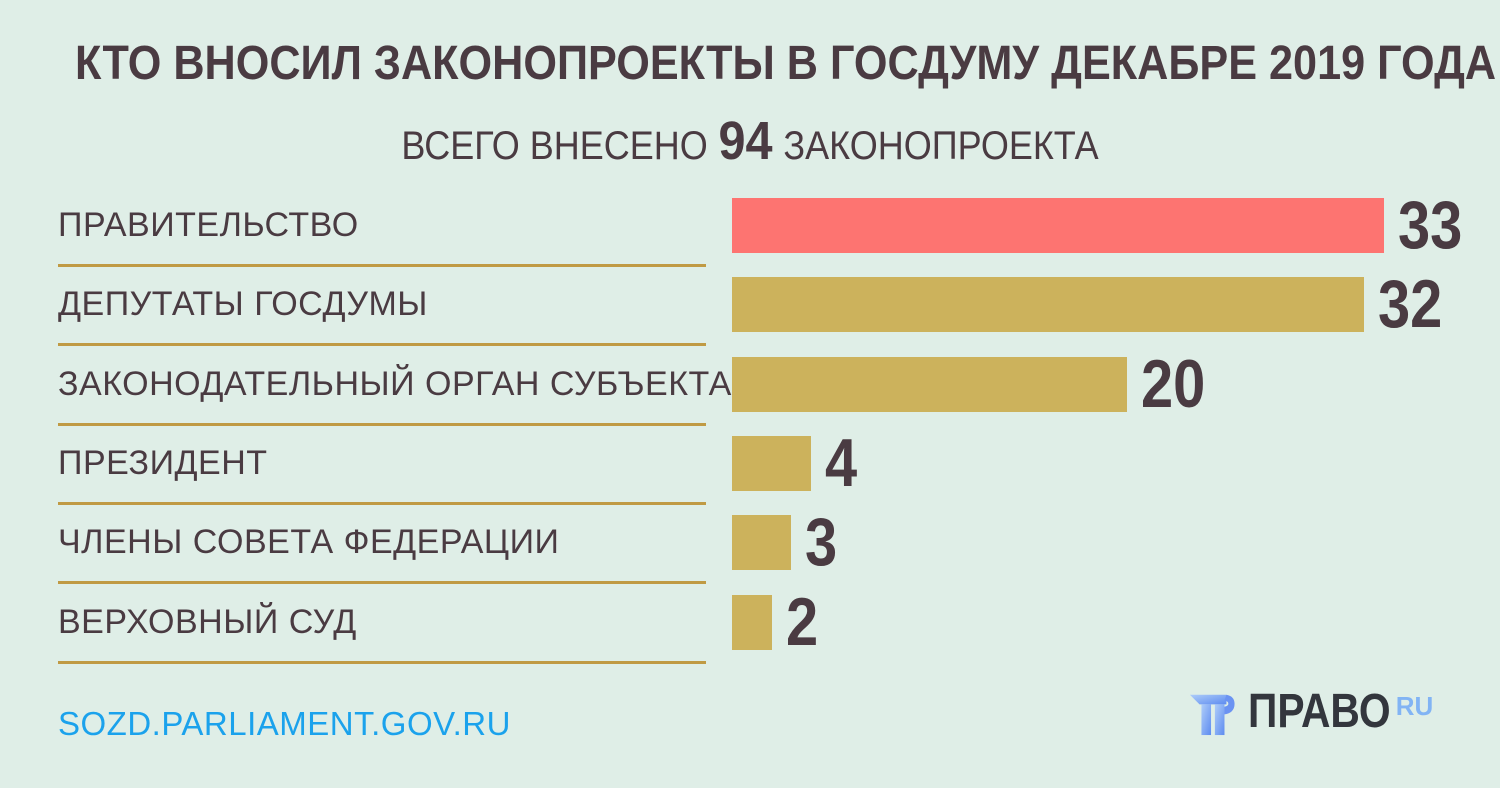 The width and height of the screenshot is (1500, 788). I want to click on bar-value: 4, so click(841, 463).